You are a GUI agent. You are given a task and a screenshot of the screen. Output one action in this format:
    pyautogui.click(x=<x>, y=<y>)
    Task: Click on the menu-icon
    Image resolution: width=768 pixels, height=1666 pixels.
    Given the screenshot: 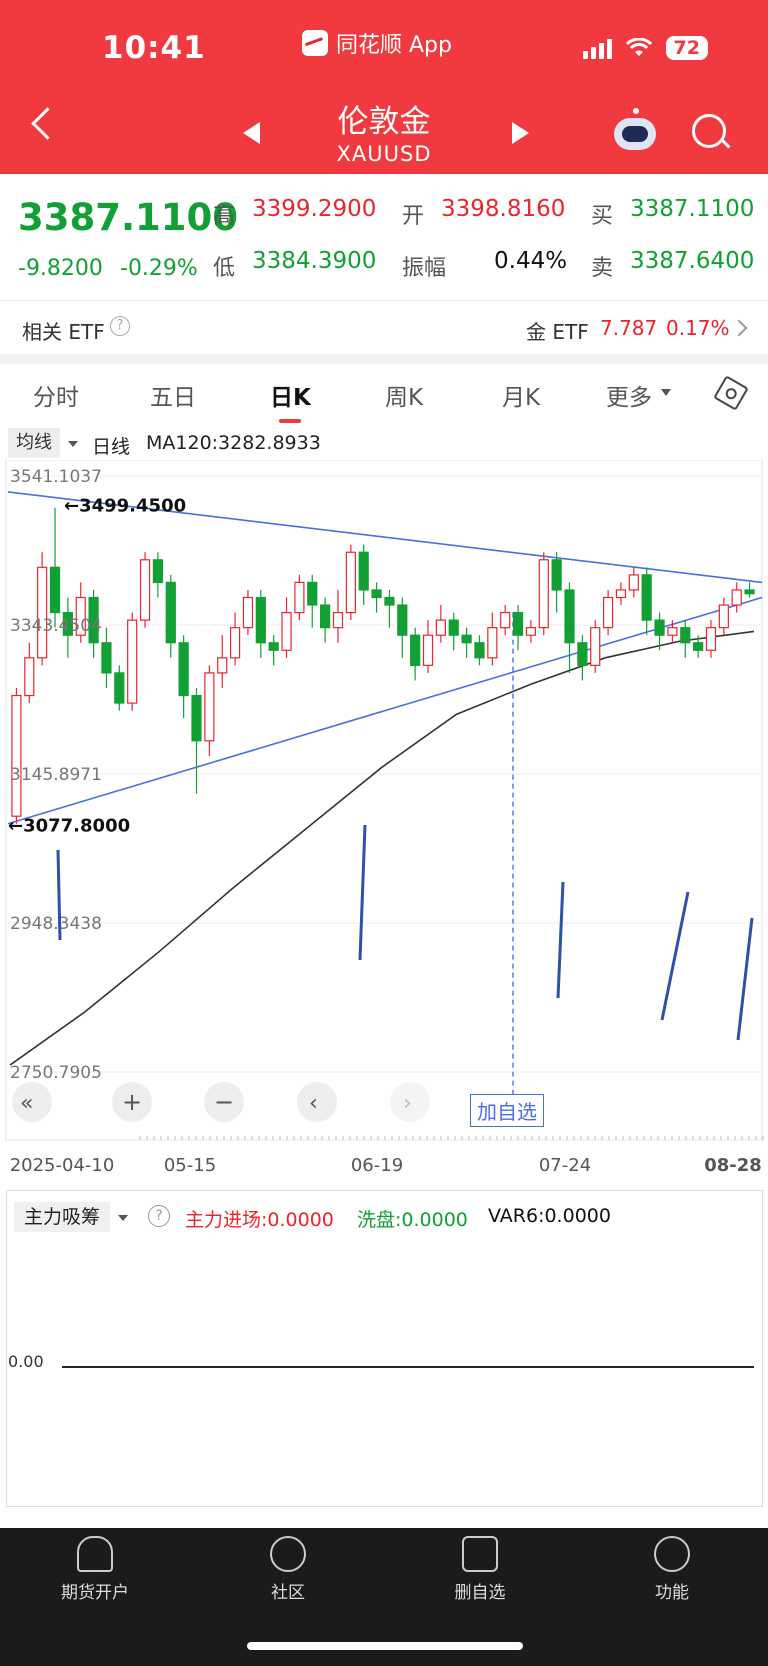 What is the action you would take?
    pyautogui.click(x=672, y=1554)
    